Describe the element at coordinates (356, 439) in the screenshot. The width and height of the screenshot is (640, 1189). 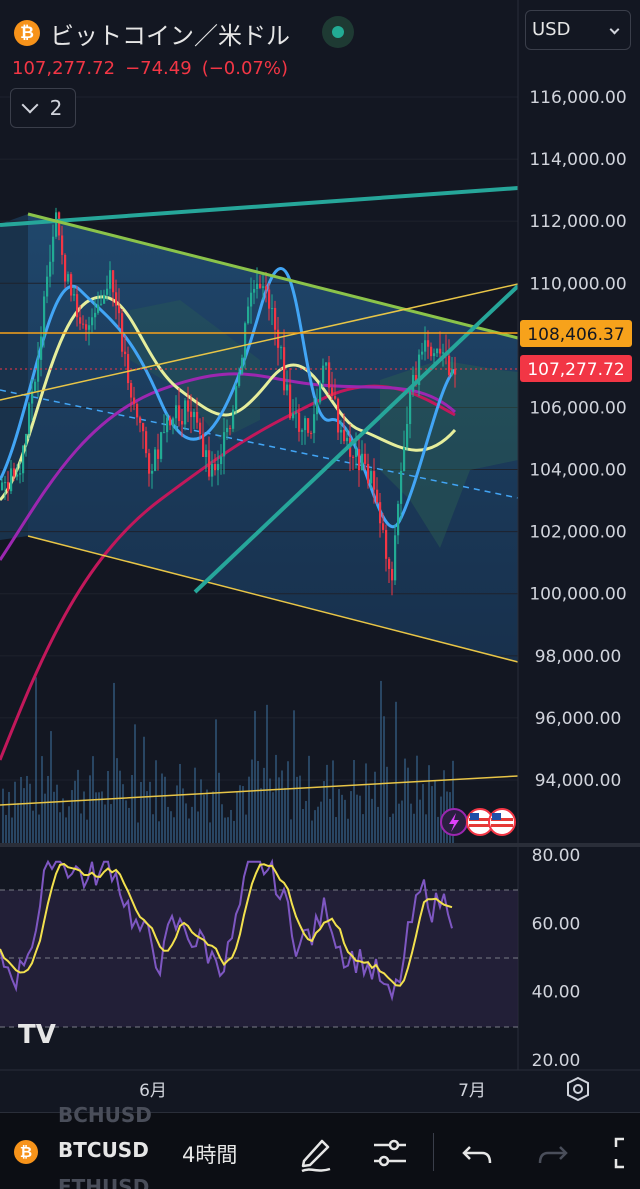
I see `support-trendline` at that location.